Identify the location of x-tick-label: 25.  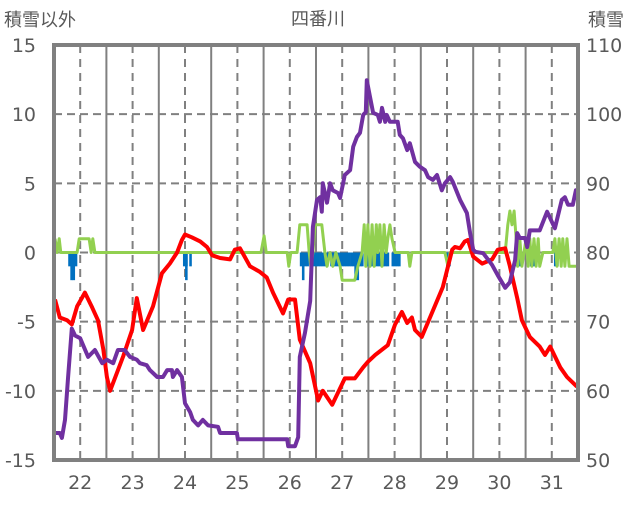
(237, 483).